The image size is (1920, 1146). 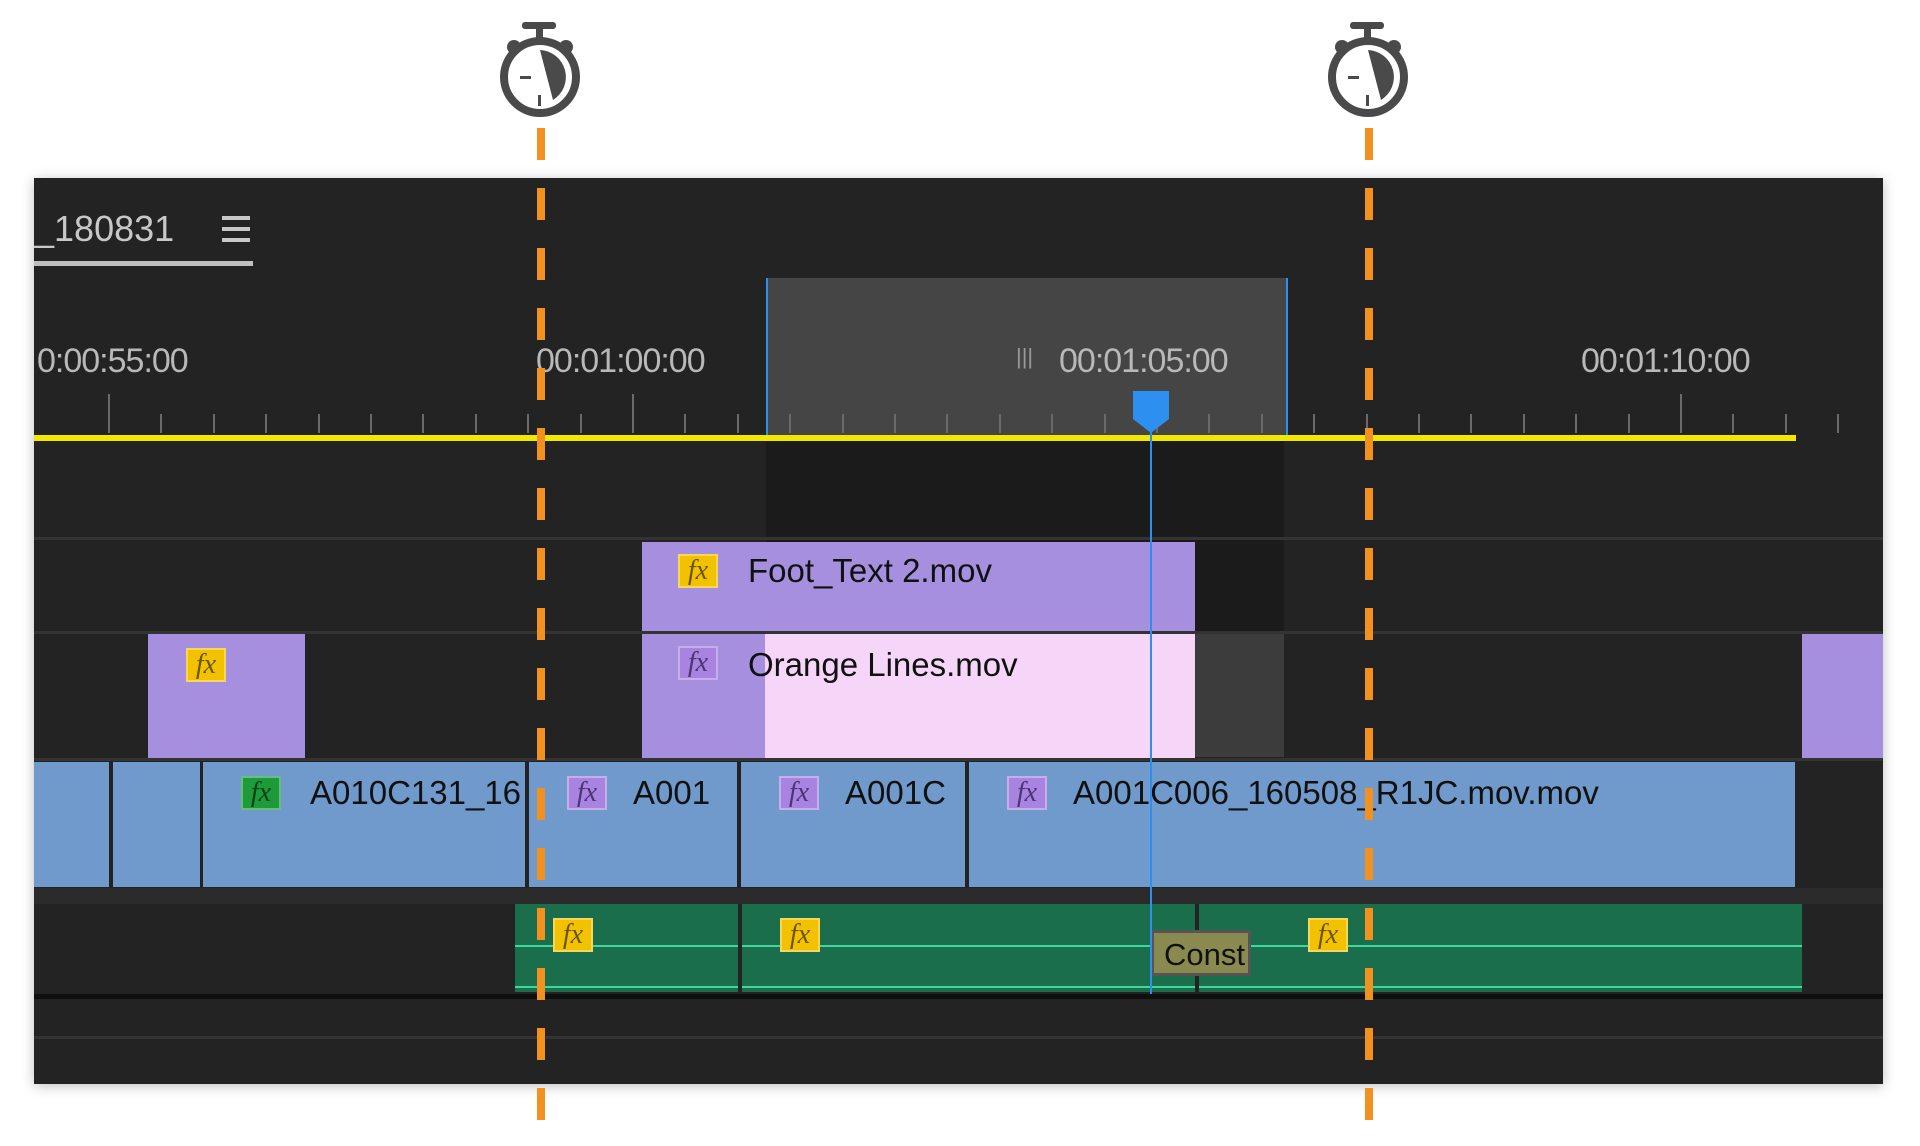 What do you see at coordinates (918, 696) in the screenshot?
I see `clip-orange-lines: fx Orange Lines.mov` at bounding box center [918, 696].